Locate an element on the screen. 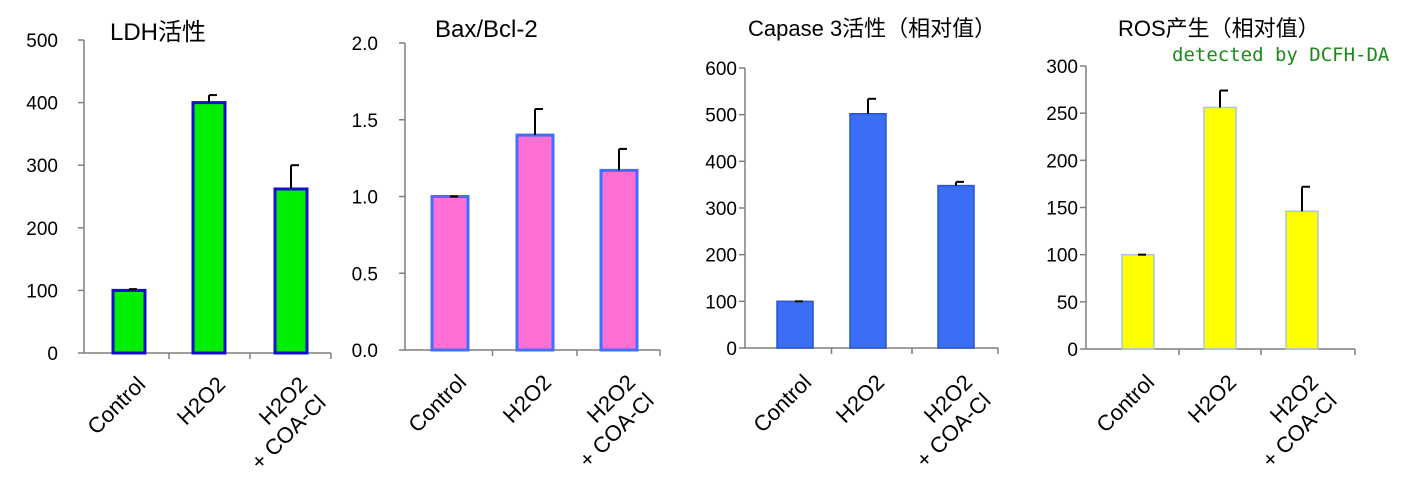 The image size is (1408, 496). chart2-x-label: H2O2+ COA-Cl is located at coordinates (616, 421).